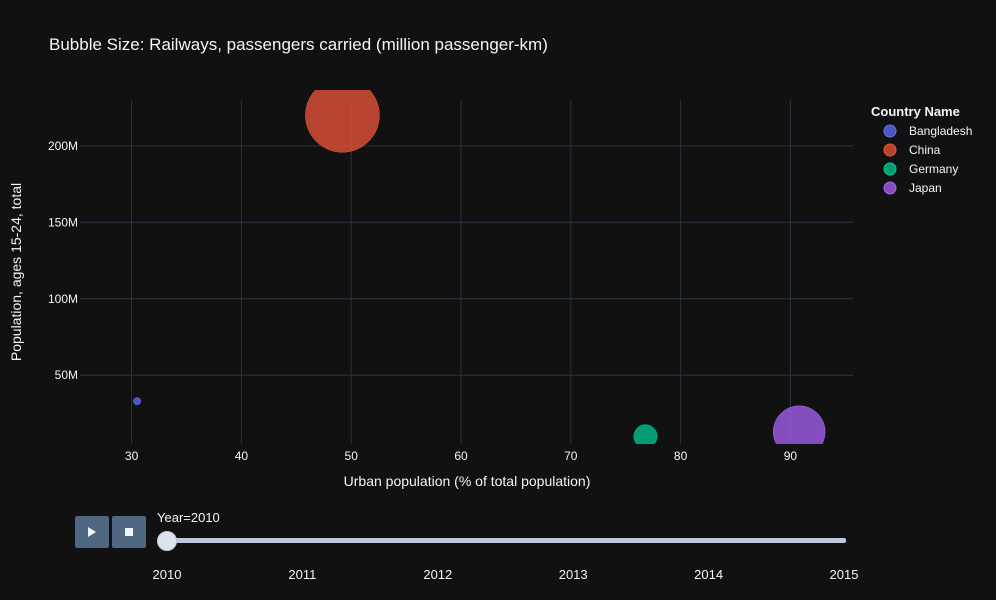  What do you see at coordinates (791, 456) in the screenshot?
I see `x-tick-label: 90` at bounding box center [791, 456].